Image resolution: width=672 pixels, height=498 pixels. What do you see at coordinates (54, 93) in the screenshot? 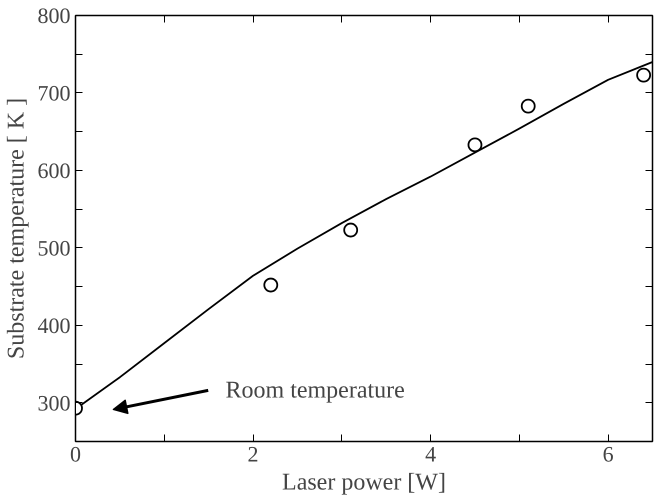
I see `y-tick-label: 700` at bounding box center [54, 93].